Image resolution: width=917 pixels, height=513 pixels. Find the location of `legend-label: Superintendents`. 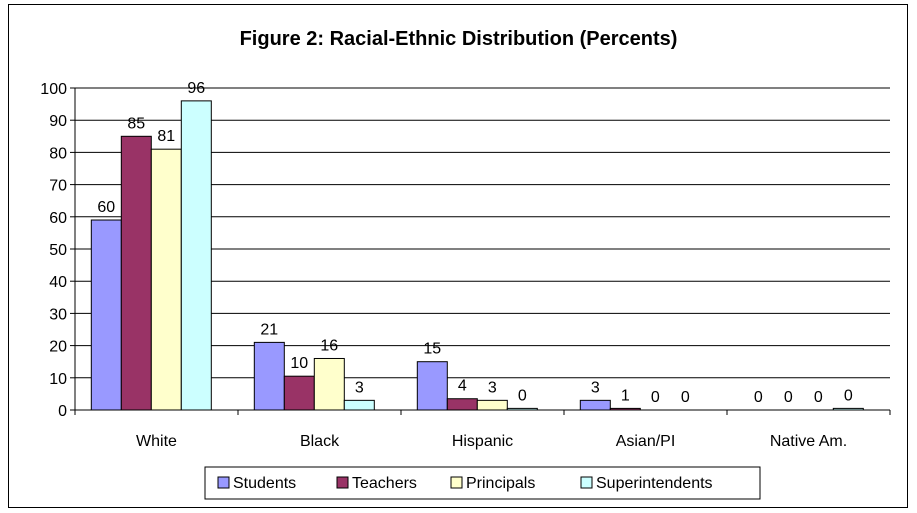

legend-label: Superintendents is located at coordinates (654, 483).